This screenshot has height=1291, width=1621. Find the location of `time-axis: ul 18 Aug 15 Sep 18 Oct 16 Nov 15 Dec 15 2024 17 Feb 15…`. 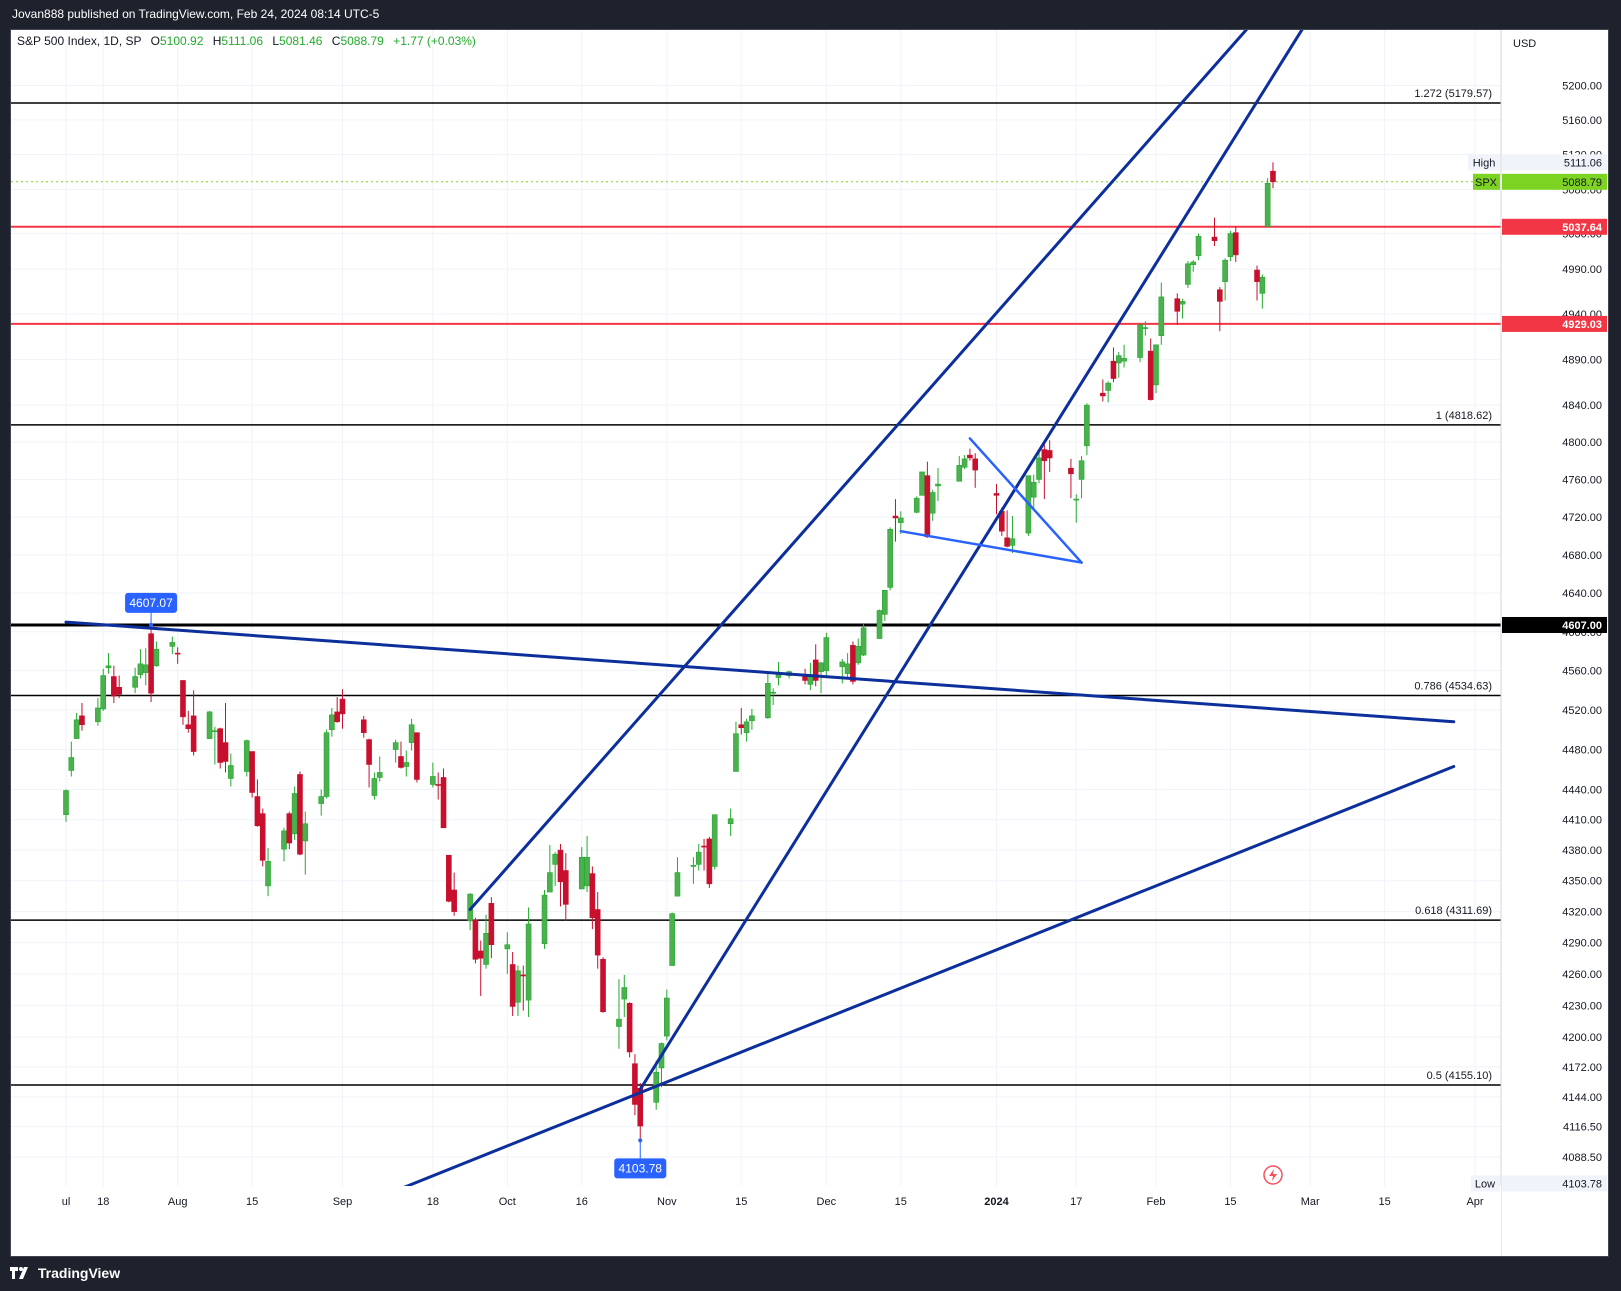

time-axis: ul 18 Aug 15 Sep 18 Oct 16 Nov 15 Dec 15 2024 17 Feb 15… is located at coordinates (756, 1221).